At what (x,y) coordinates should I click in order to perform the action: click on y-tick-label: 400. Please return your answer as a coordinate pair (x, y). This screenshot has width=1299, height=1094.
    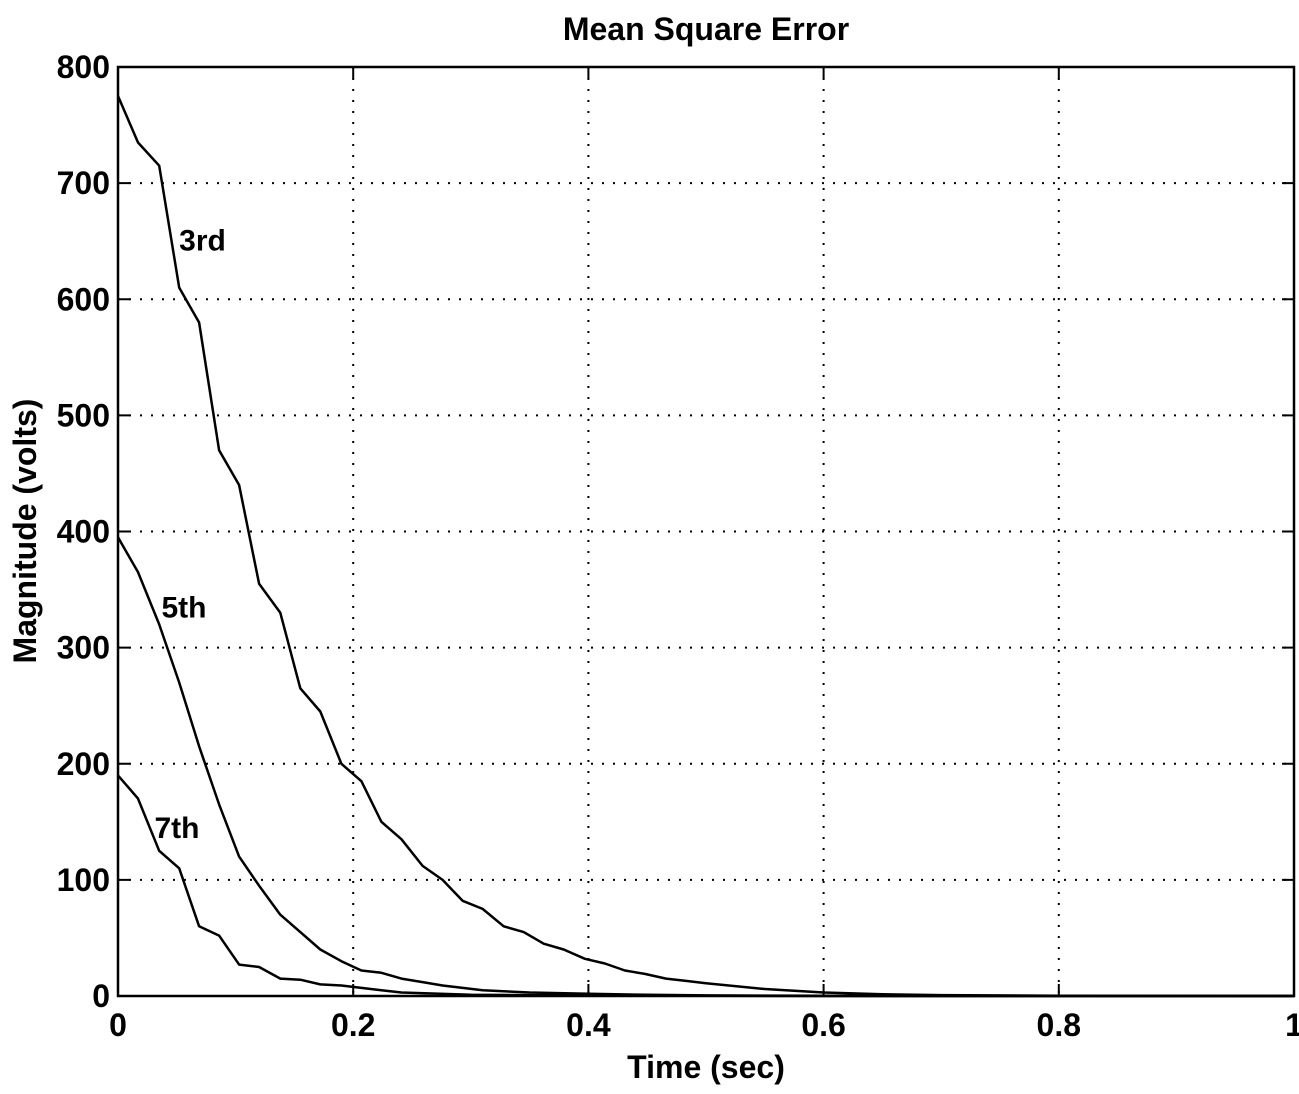
    Looking at the image, I should click on (83, 532).